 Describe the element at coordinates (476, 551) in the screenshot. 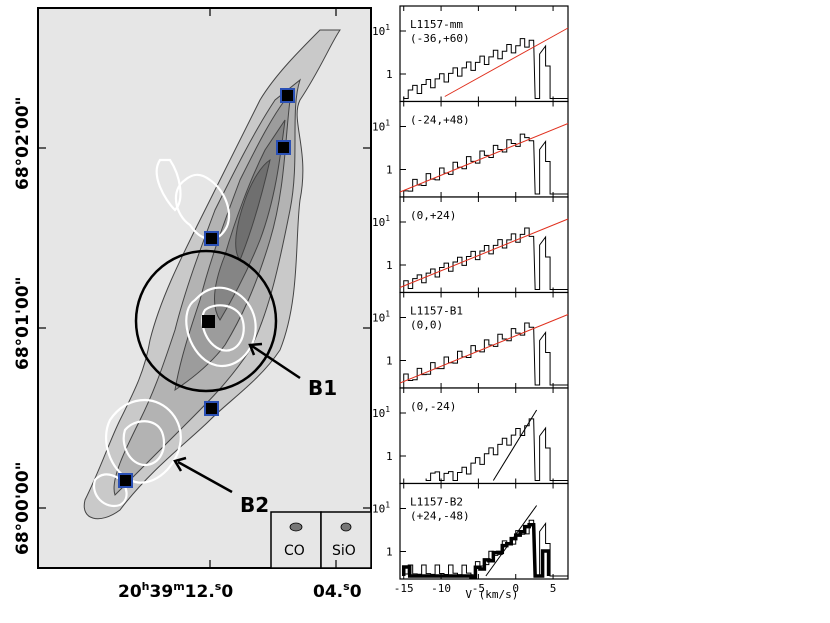

I see `spectrum-bold-line` at that location.